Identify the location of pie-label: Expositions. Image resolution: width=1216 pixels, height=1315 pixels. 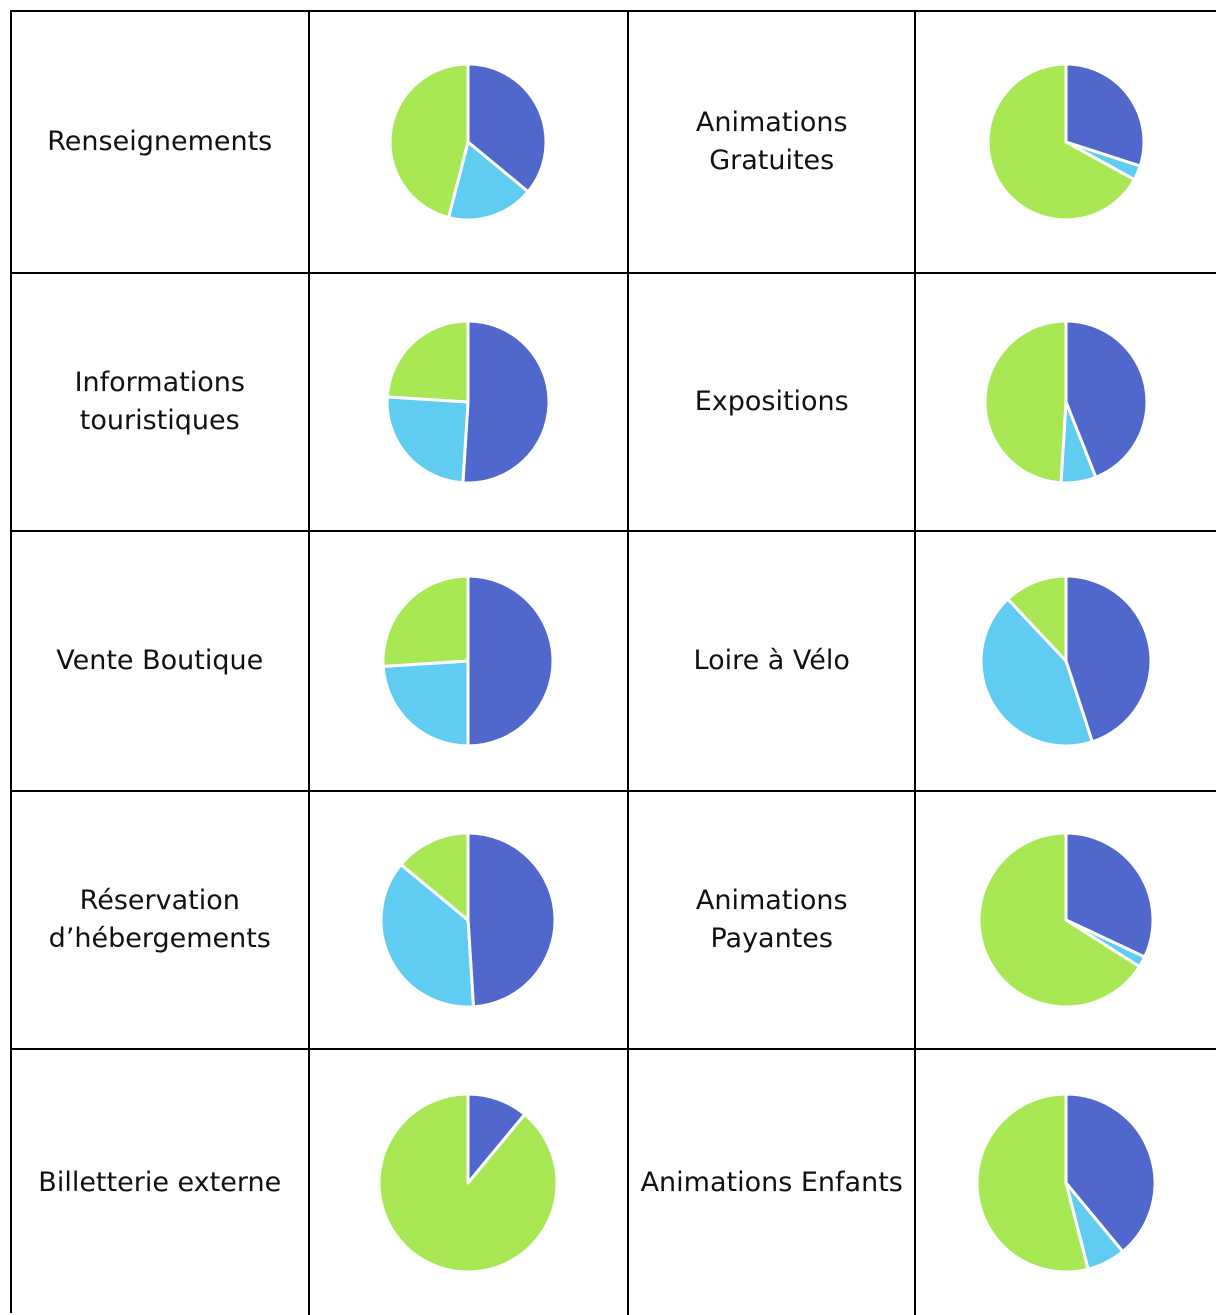
(771, 401).